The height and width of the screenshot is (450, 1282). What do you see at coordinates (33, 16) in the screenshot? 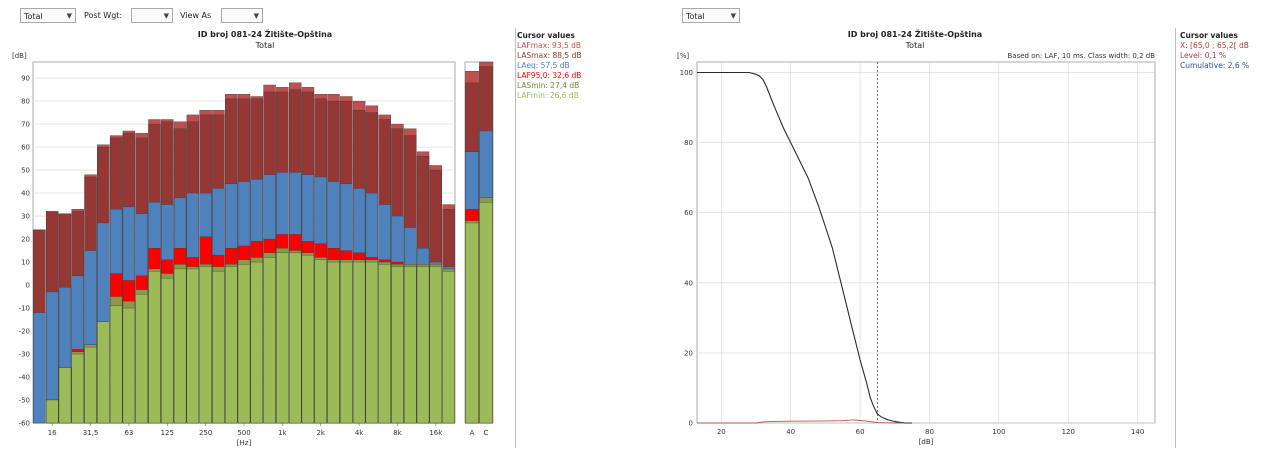
I see `total-select-left-value: Total` at bounding box center [33, 16].